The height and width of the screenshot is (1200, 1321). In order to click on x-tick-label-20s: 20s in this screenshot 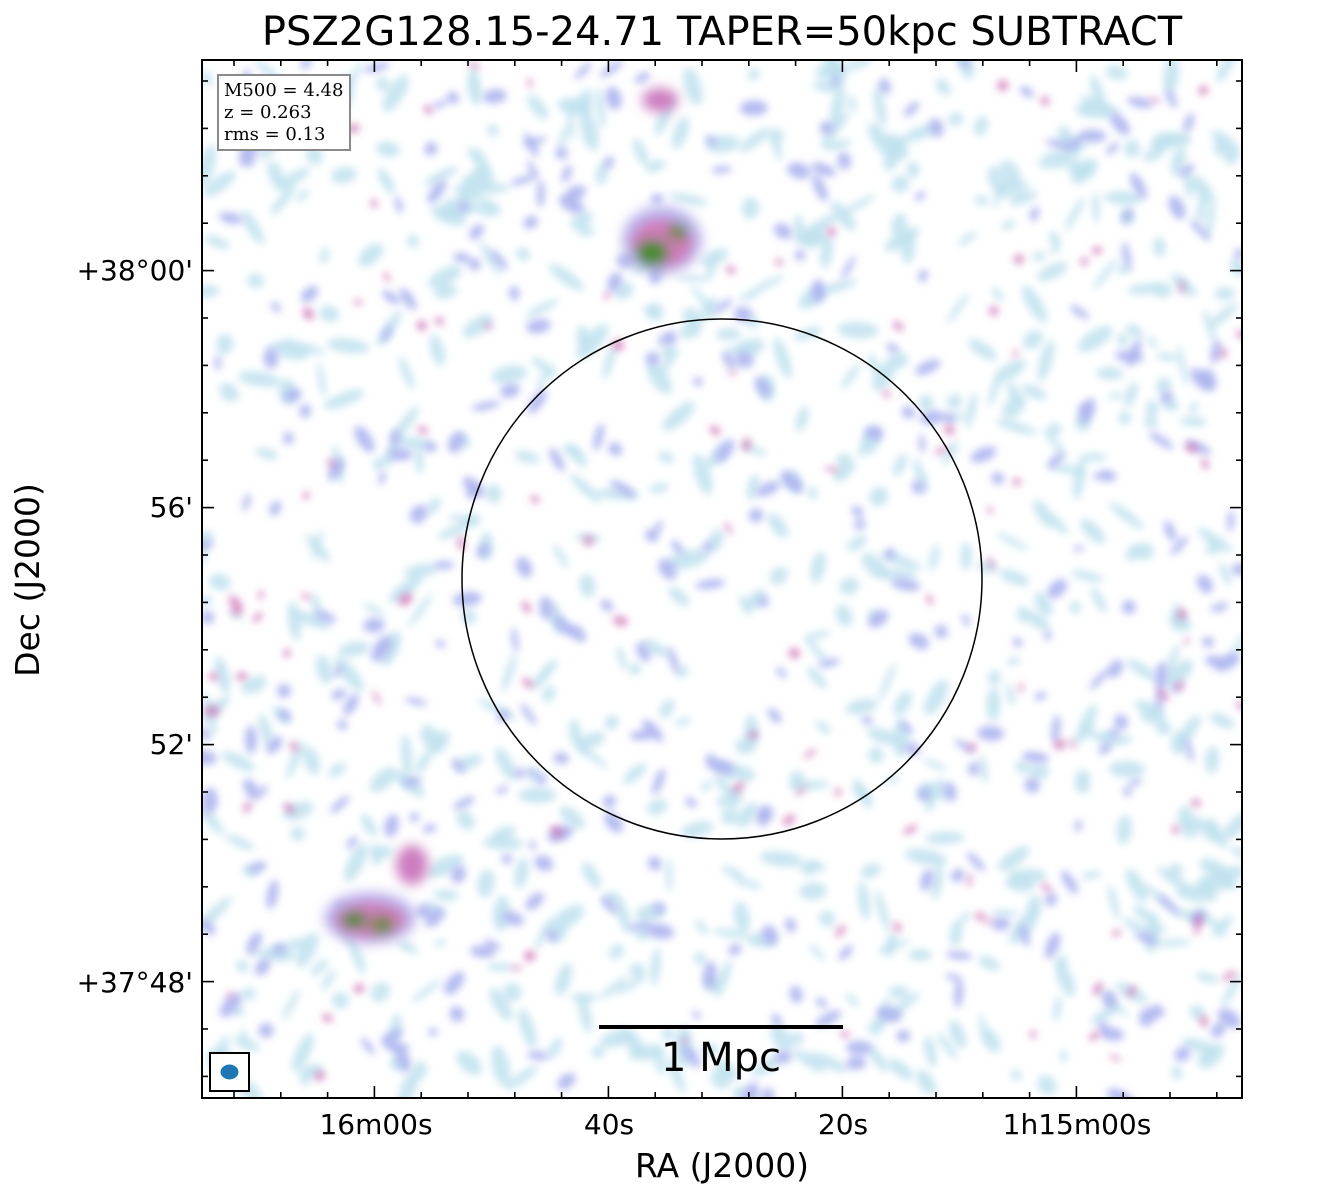, I will do `click(843, 1124)`.